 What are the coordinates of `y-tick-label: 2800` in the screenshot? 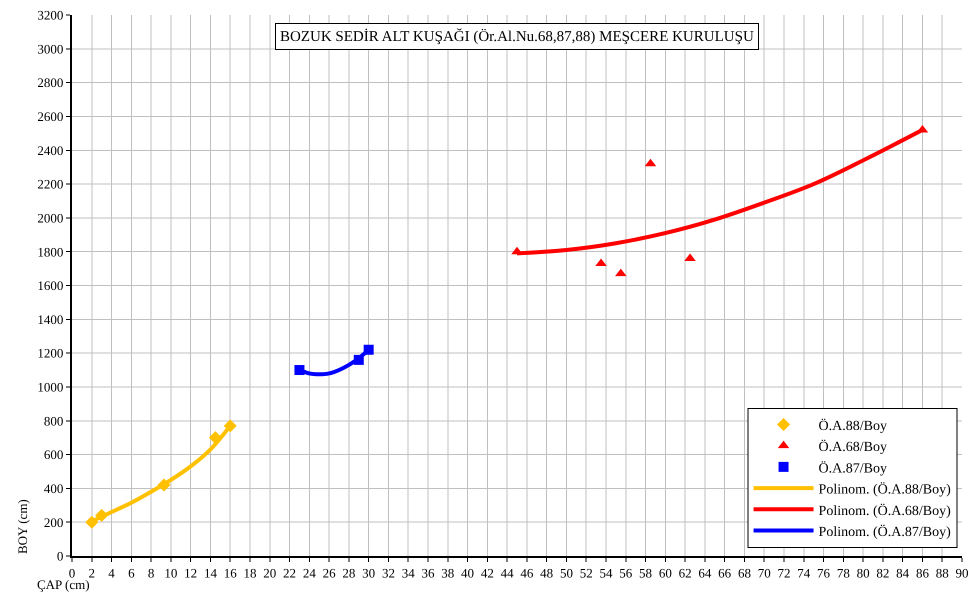 It's located at (50, 82).